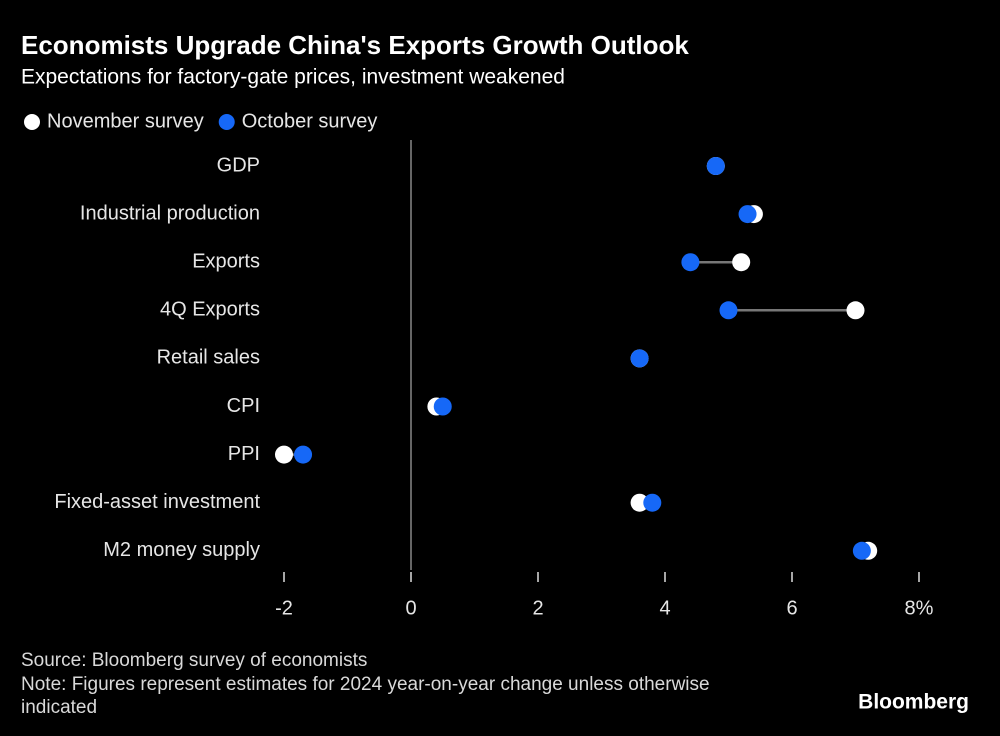  I want to click on category-label: Industrial production, so click(170, 213).